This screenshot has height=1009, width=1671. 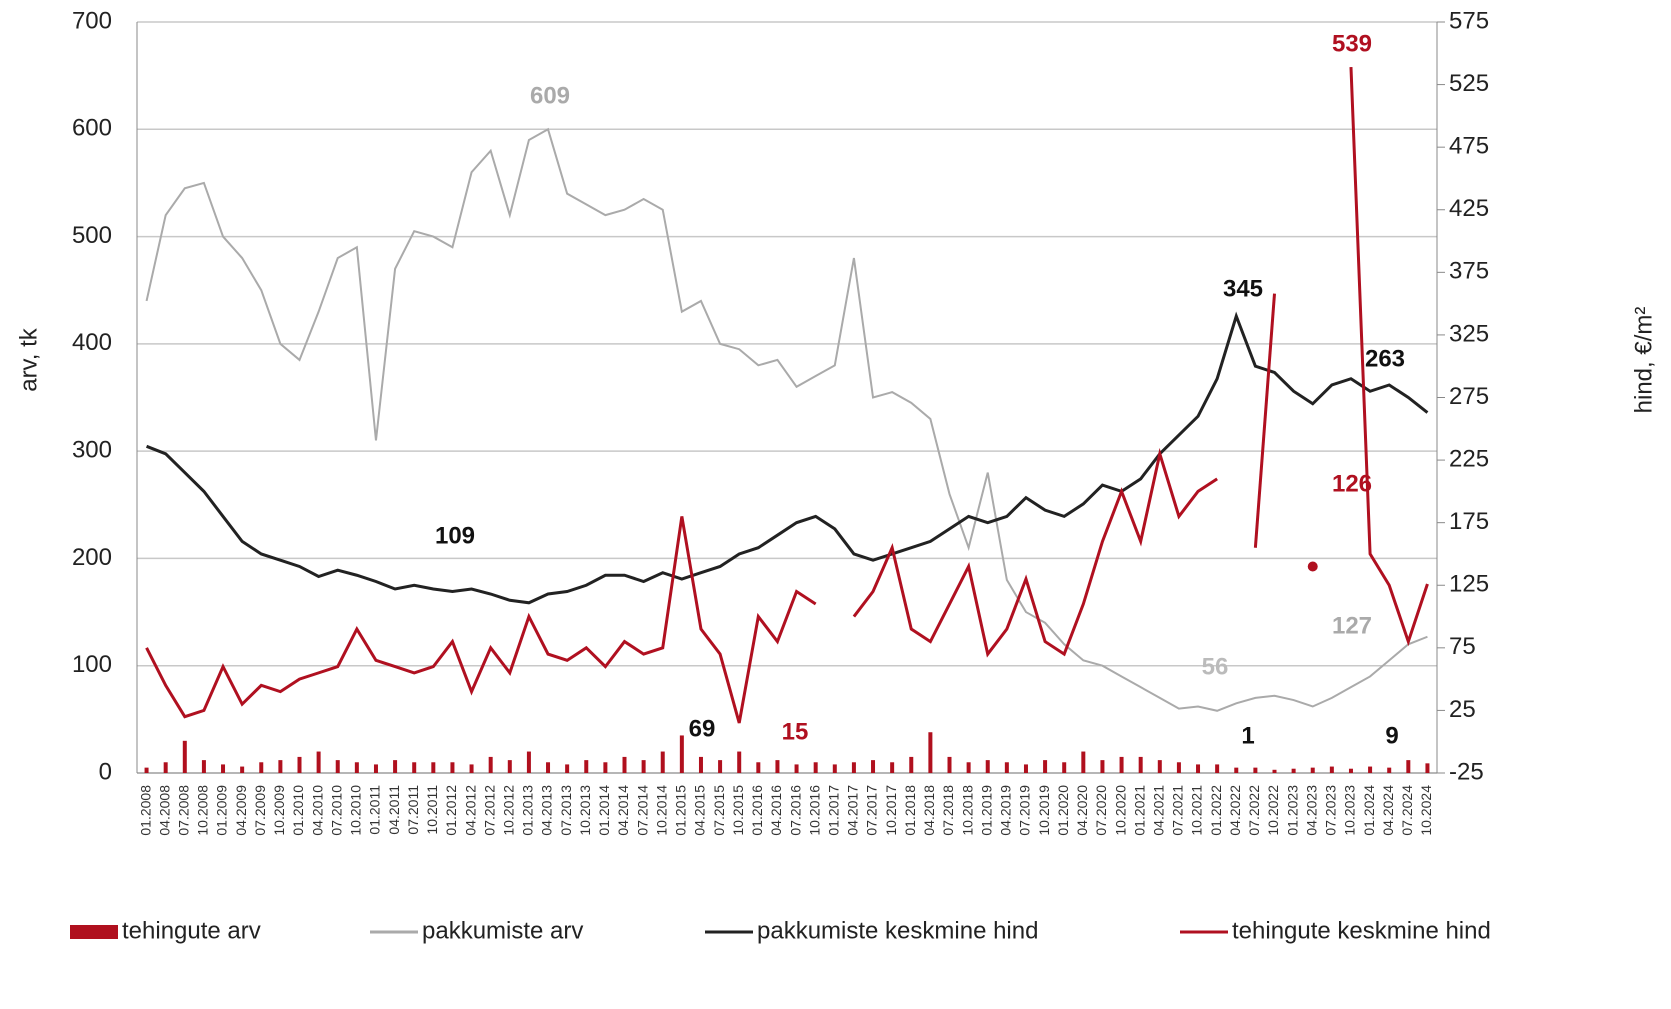 I want to click on x-tick-label: 01.2021, so click(x=1139, y=810).